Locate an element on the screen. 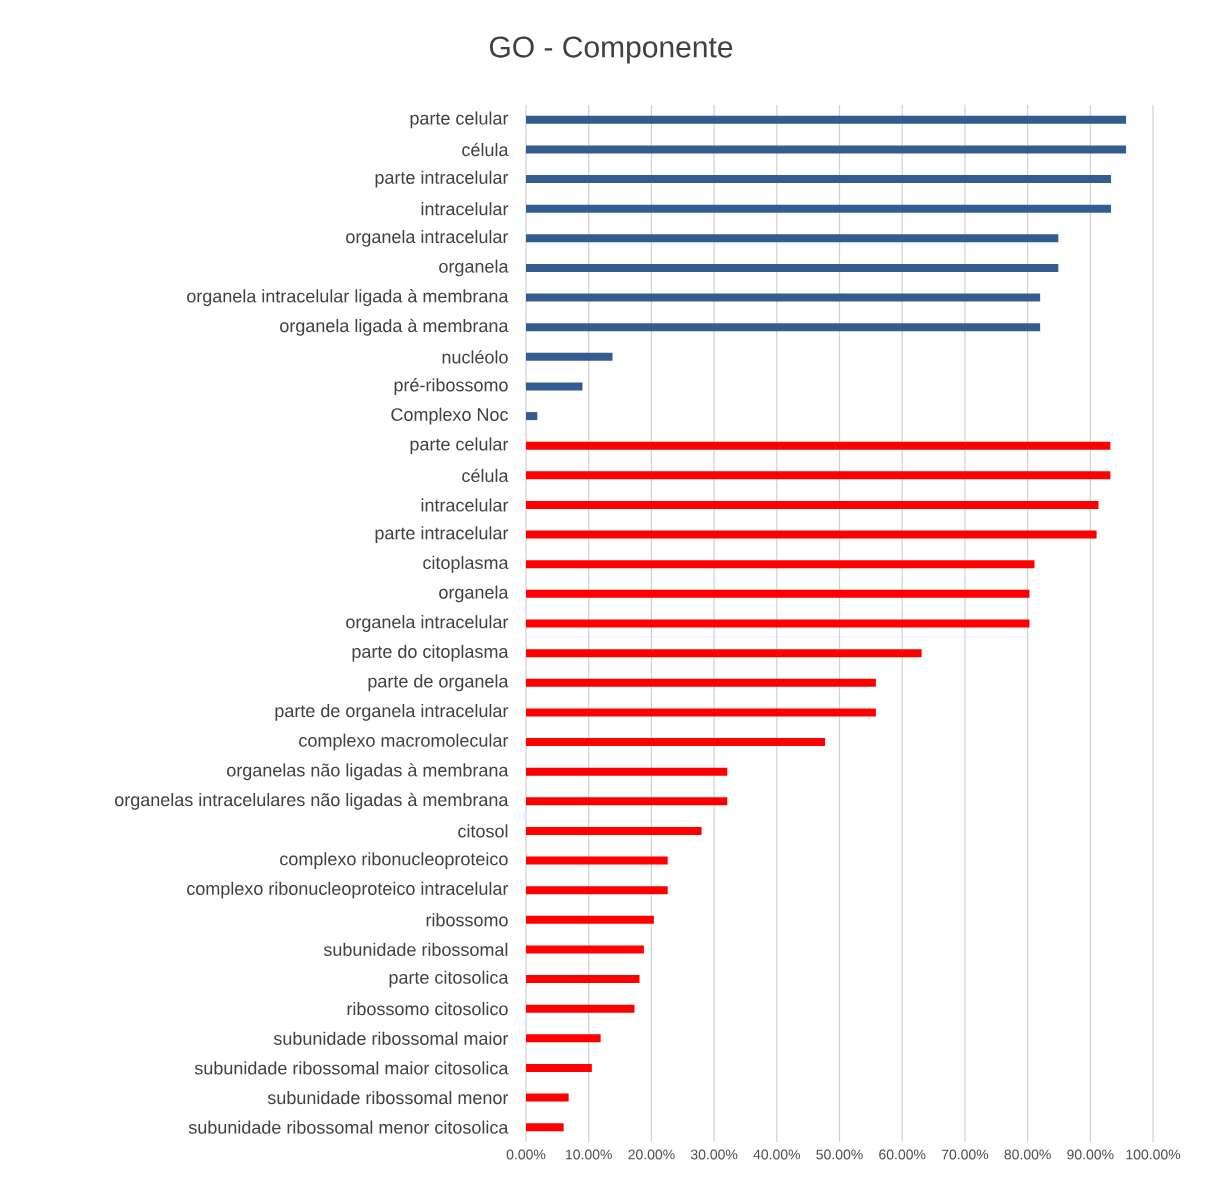 Image resolution: width=1216 pixels, height=1187 pixels. x-tick-label: 40.00% is located at coordinates (777, 1154).